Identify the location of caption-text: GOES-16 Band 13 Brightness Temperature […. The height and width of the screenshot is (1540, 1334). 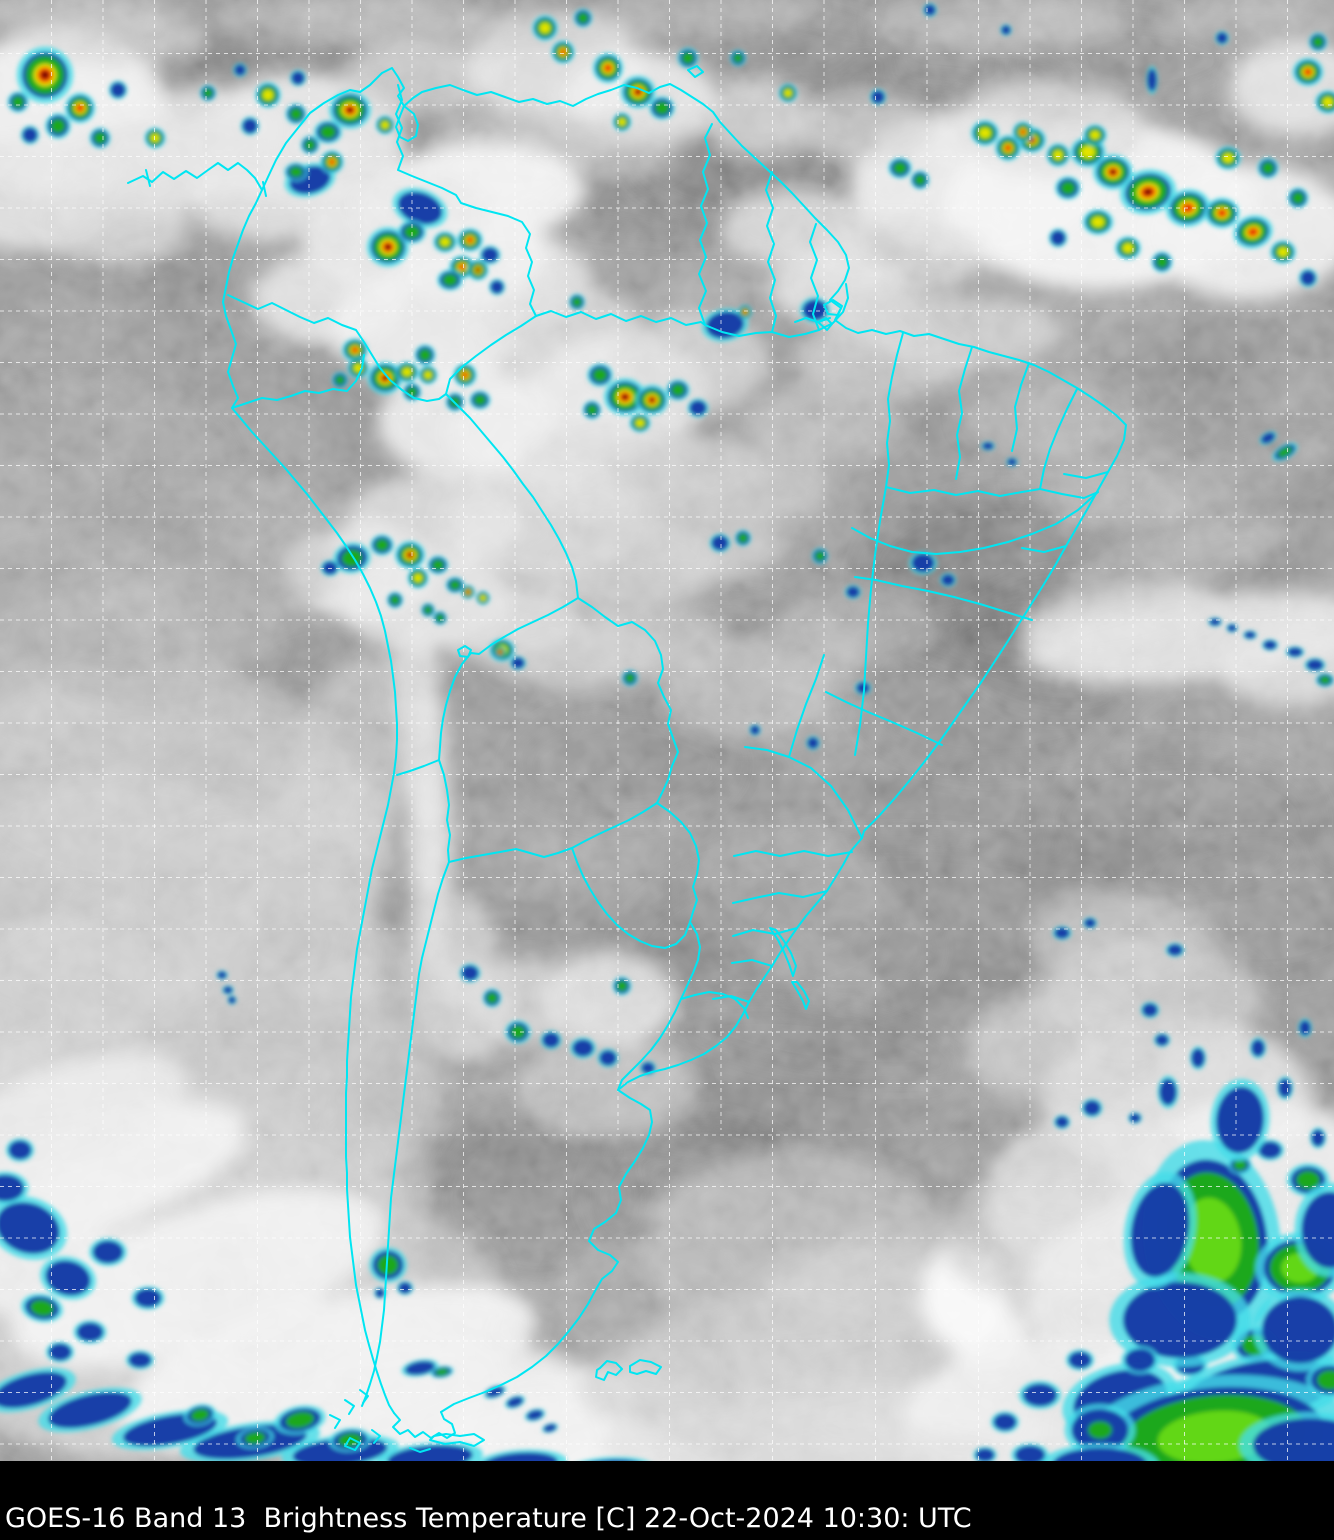
(488, 1518).